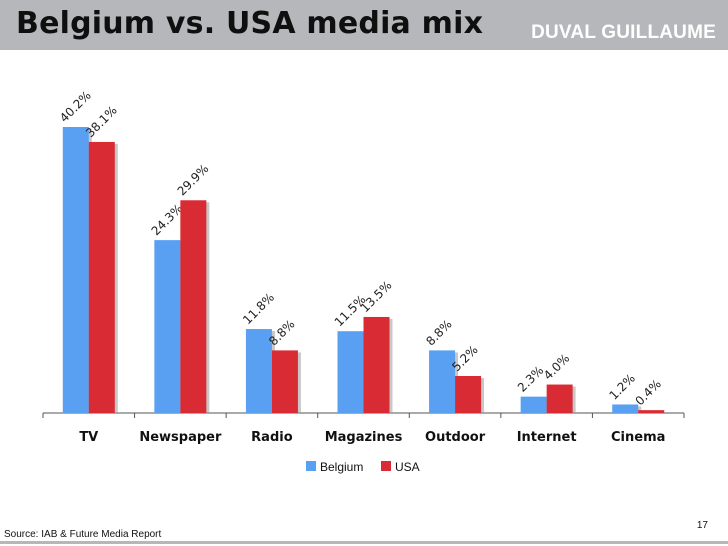 Image resolution: width=728 pixels, height=546 pixels. What do you see at coordinates (272, 437) in the screenshot?
I see `x-tick-label: Radio` at bounding box center [272, 437].